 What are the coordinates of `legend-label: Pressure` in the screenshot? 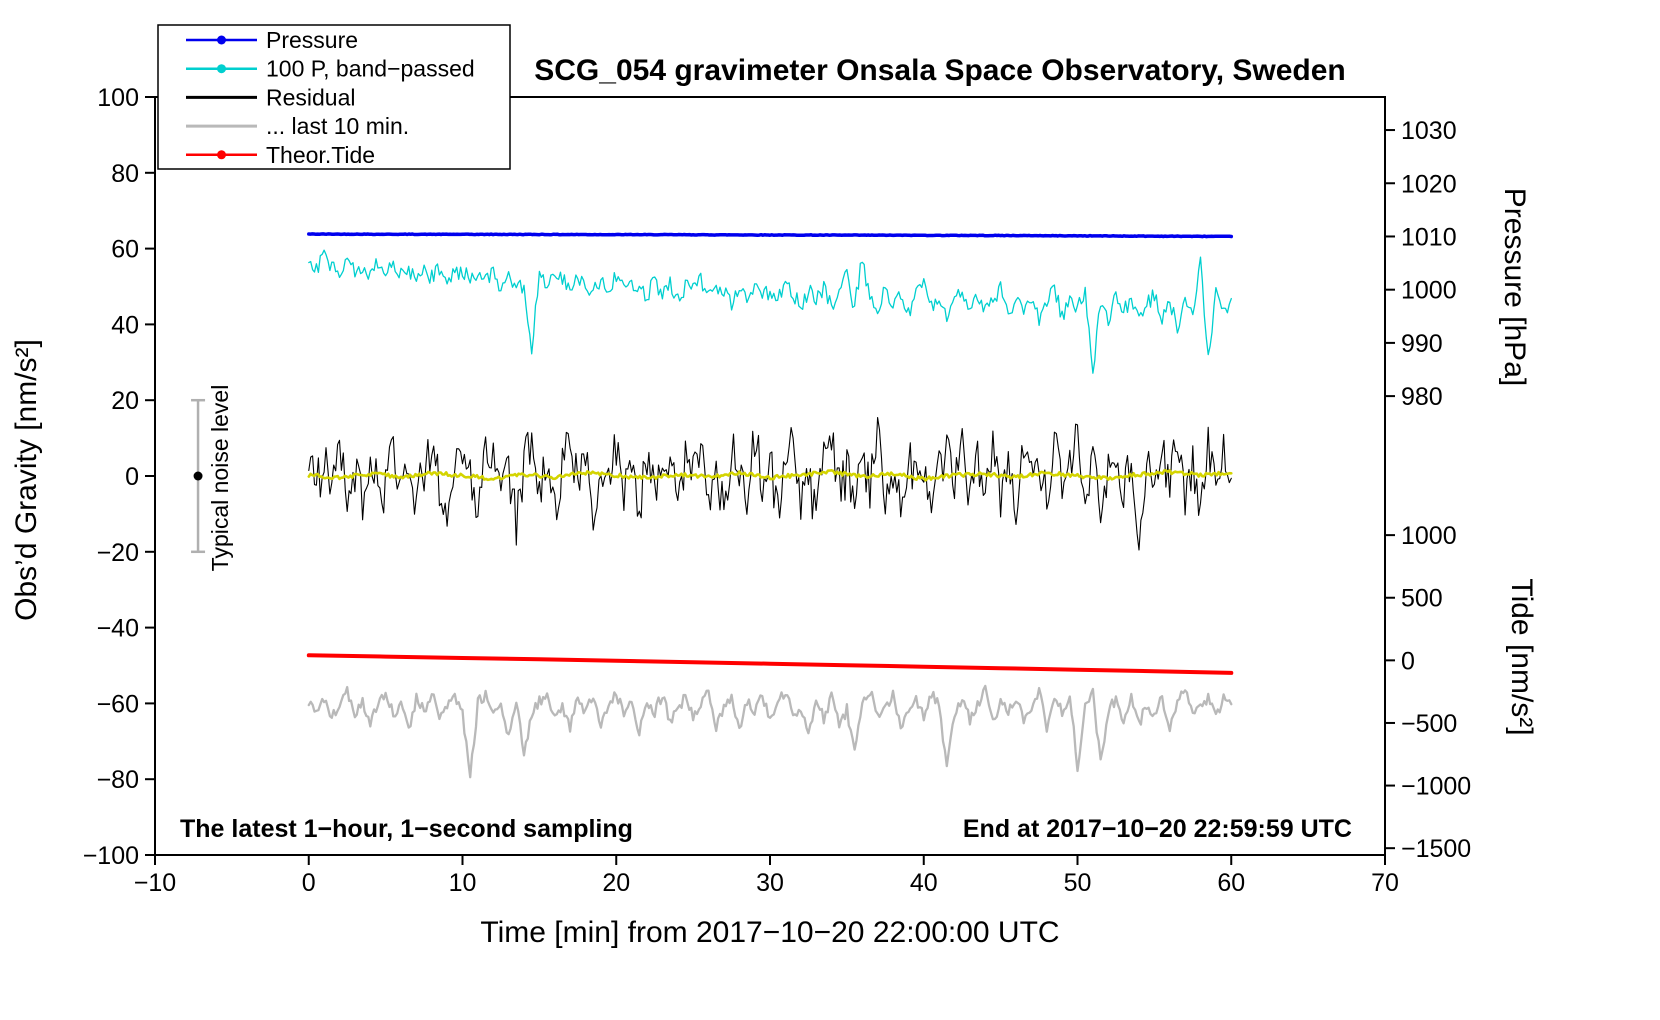 It's located at (312, 40).